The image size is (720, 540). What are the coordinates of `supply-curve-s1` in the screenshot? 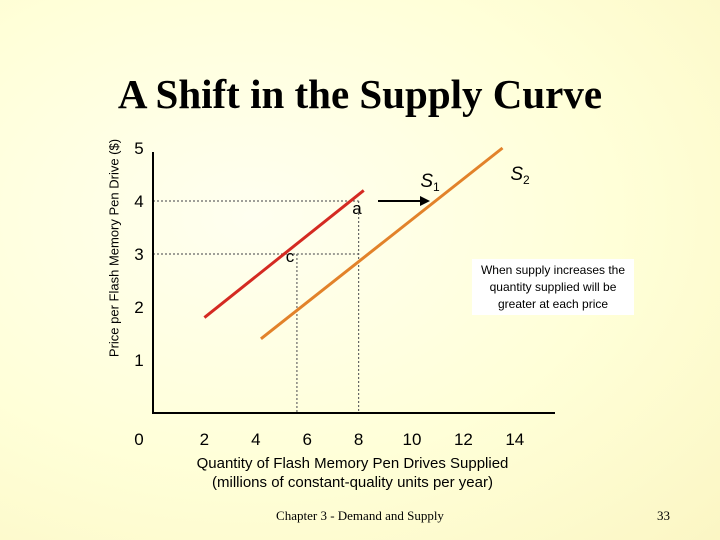 It's located at (284, 254).